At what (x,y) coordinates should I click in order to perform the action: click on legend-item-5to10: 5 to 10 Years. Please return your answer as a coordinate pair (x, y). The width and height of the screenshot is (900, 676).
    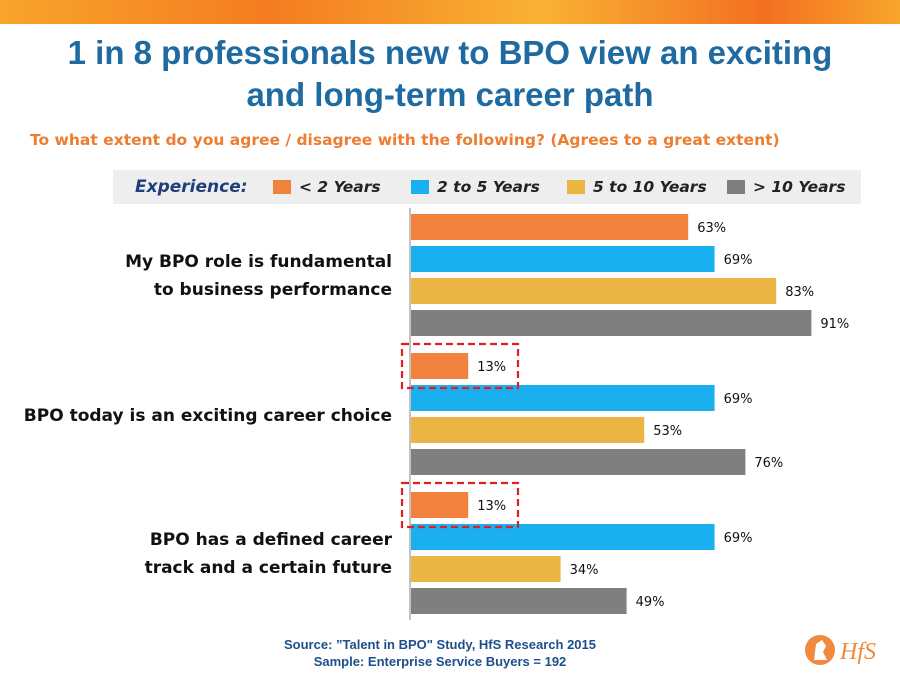
    Looking at the image, I should click on (637, 187).